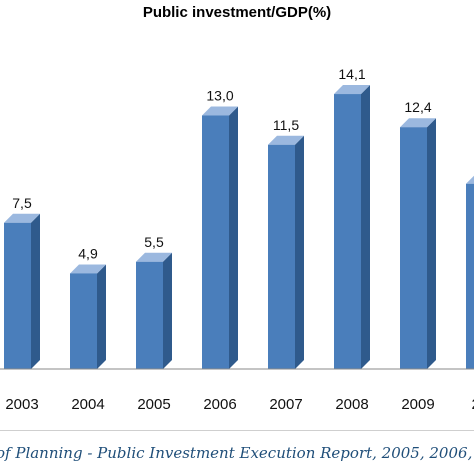 This screenshot has width=474, height=474. I want to click on bar-2003, so click(22, 291).